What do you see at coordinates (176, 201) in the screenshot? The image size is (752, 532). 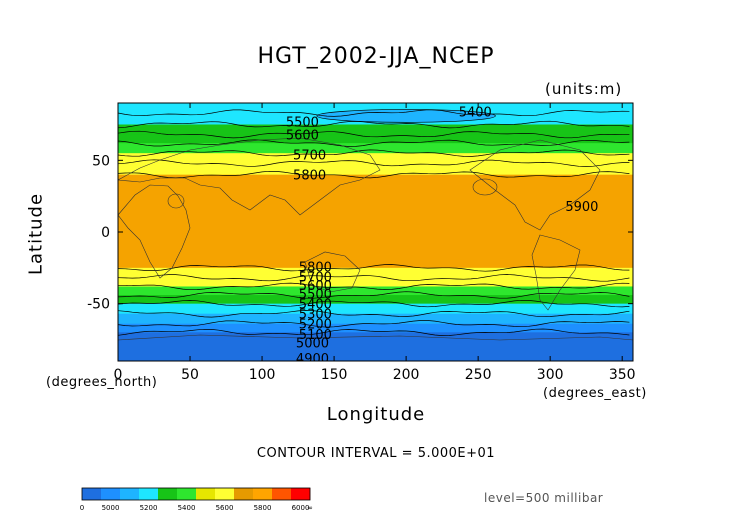 I see `coastline-sea` at bounding box center [176, 201].